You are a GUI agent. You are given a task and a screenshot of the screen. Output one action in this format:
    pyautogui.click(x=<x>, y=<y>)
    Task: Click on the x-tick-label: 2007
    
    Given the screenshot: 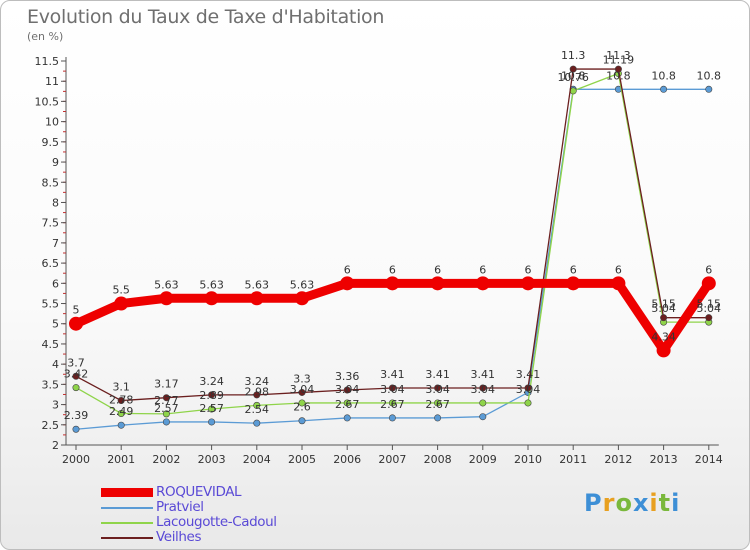 What is the action you would take?
    pyautogui.click(x=392, y=459)
    